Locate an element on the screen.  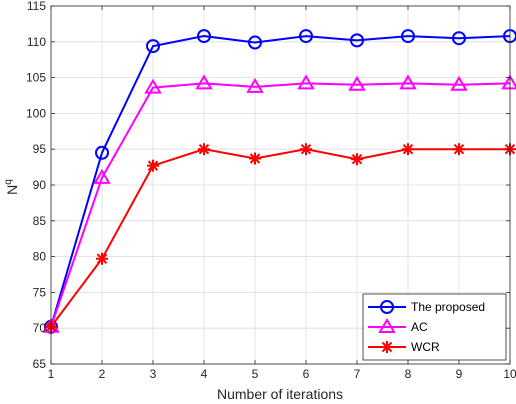
y-axis-label: Nq is located at coordinates (11, 187).